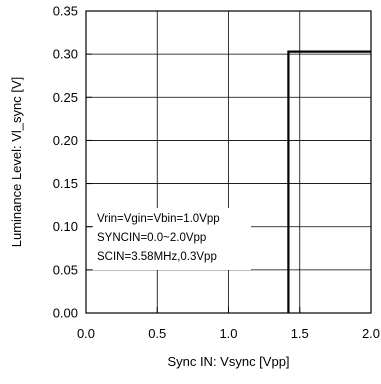 The height and width of the screenshot is (384, 381). I want to click on y-tick-label: 0.15, so click(65, 183).